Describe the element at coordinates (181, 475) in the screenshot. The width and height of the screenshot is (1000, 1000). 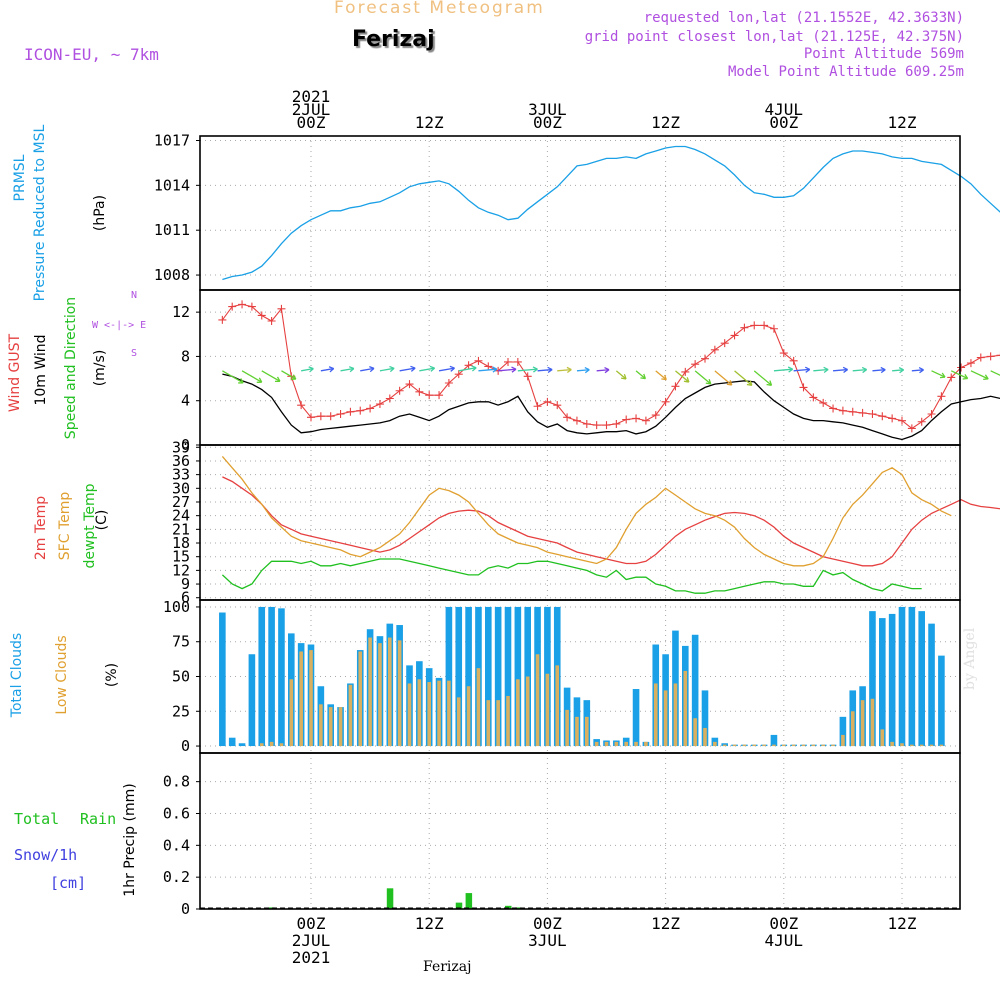
I see `ytick-label: 33` at that location.